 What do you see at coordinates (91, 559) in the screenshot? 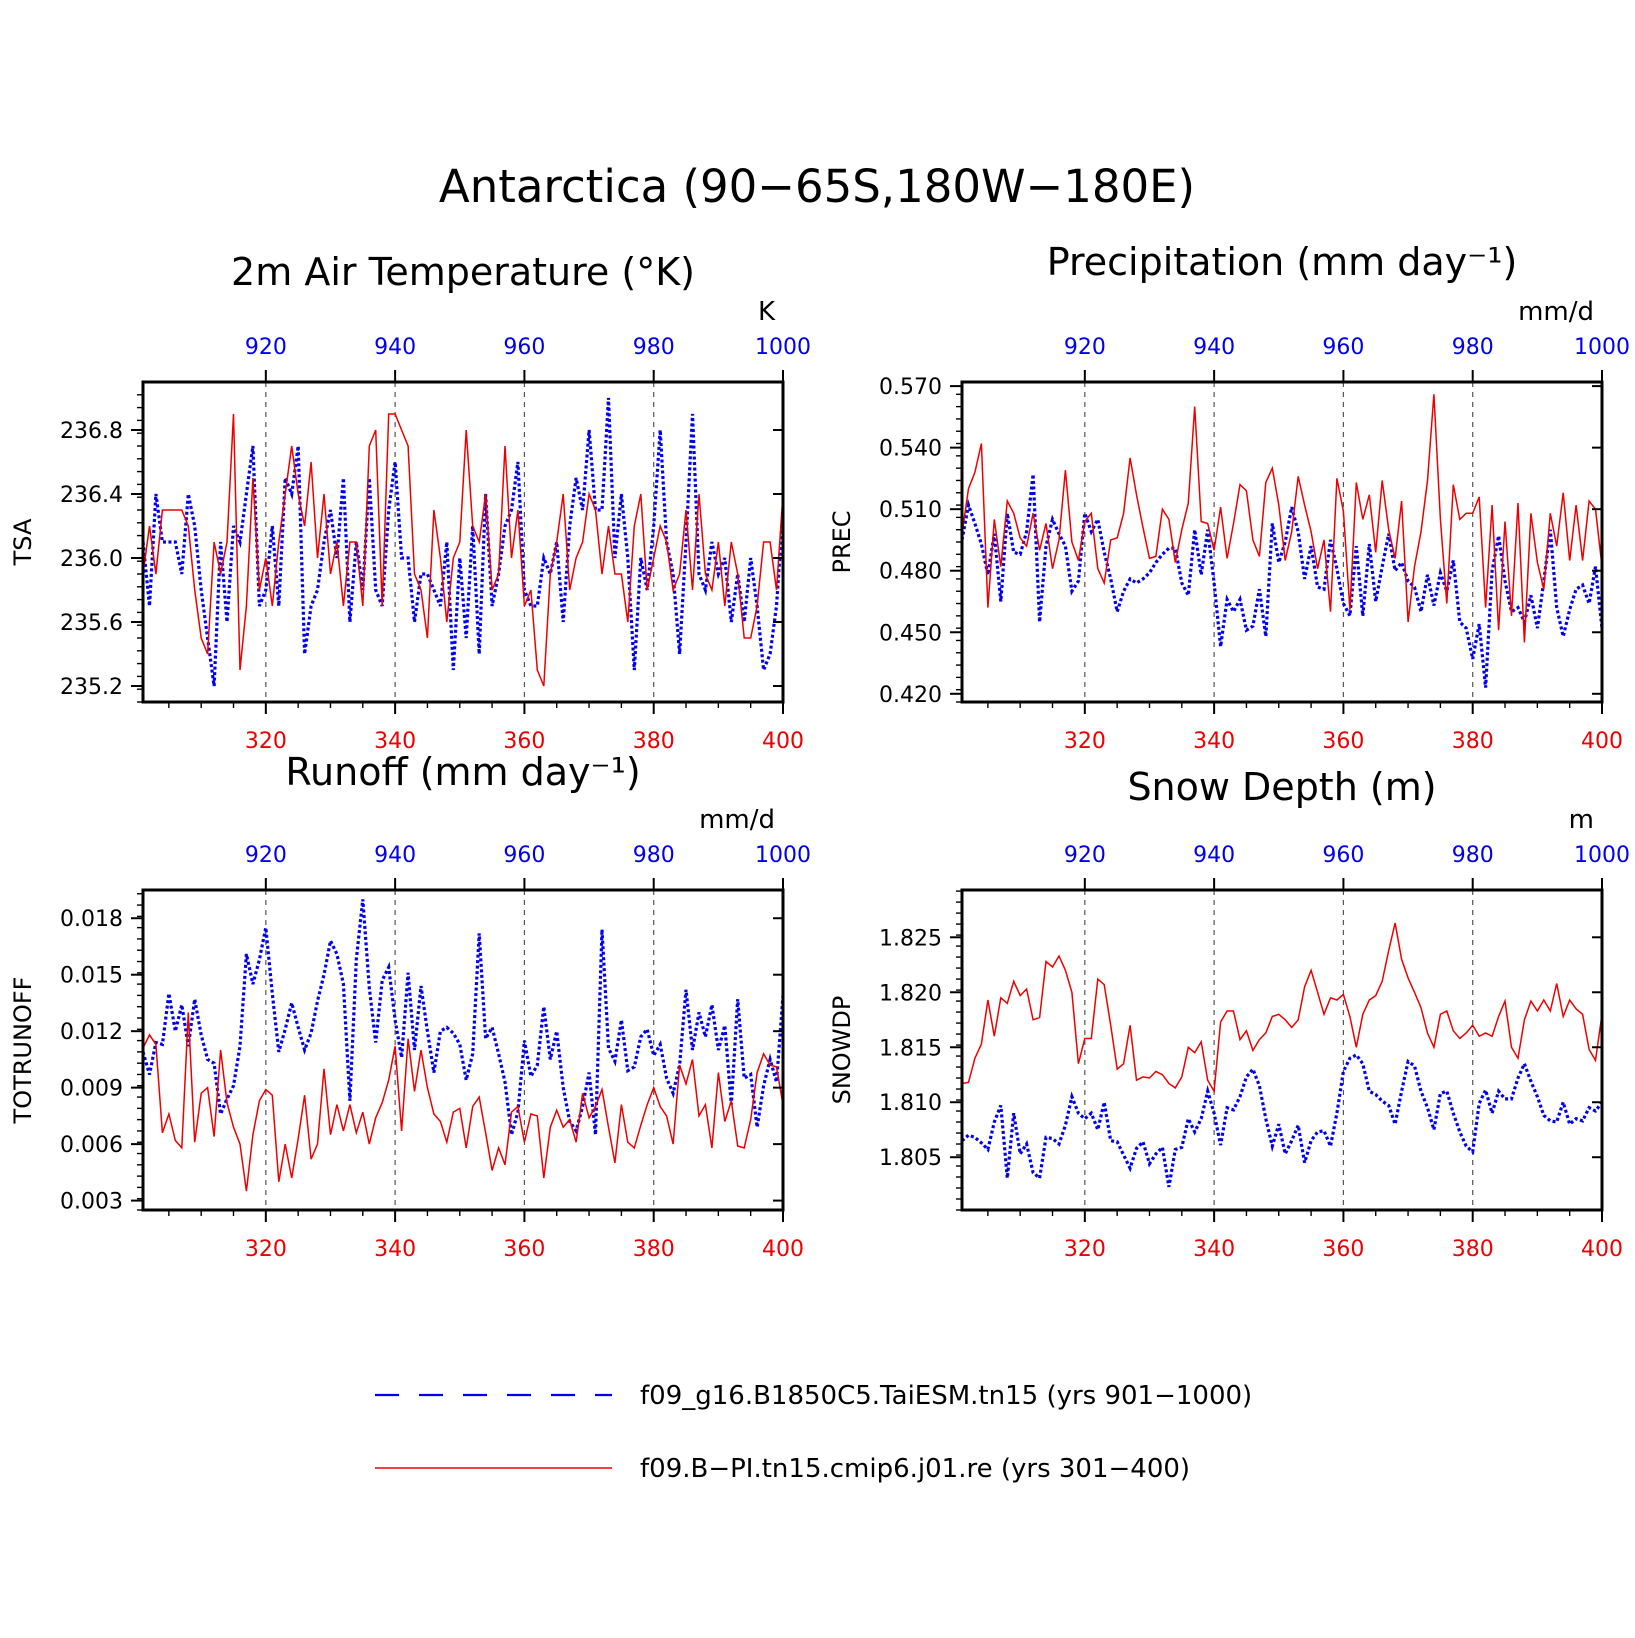
I see `y-tick-label: 236.0` at bounding box center [91, 559].